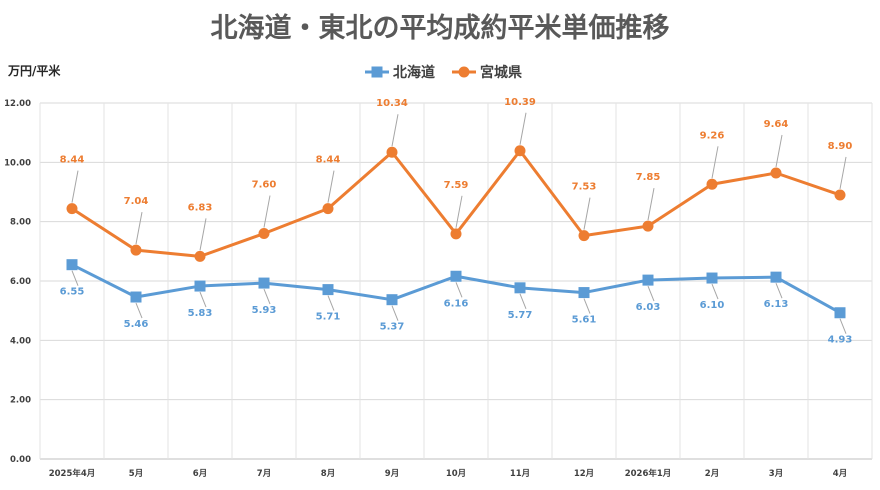  Describe the element at coordinates (136, 201) in the screenshot. I see `data-label: 7.04` at that location.